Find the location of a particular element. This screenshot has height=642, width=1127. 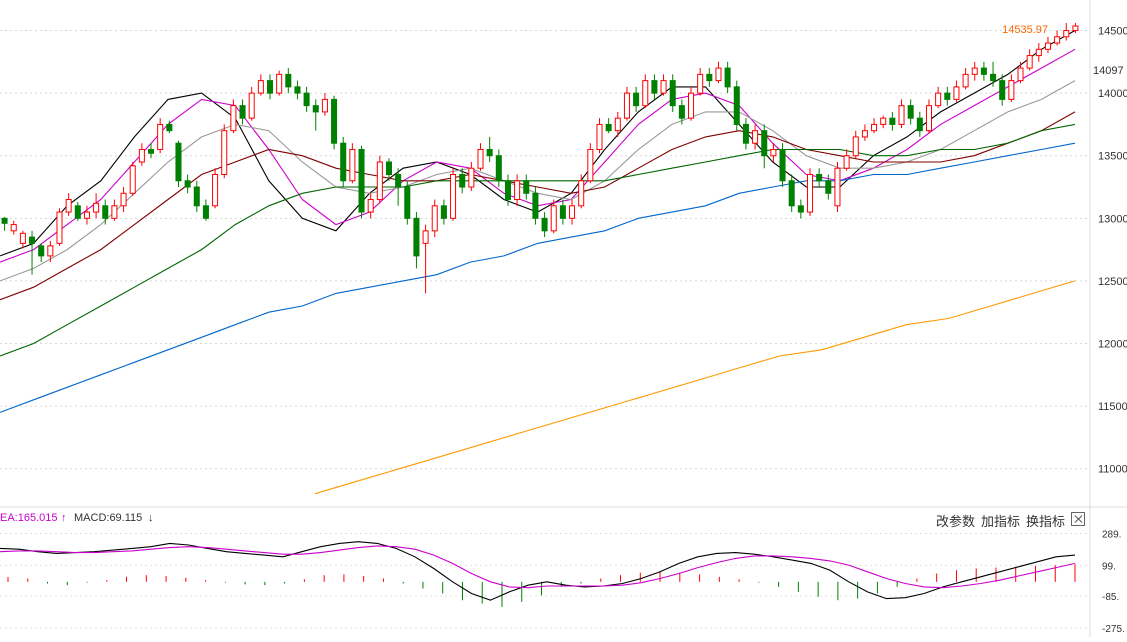

price-tick-label: 14000 is located at coordinates (1112, 94).